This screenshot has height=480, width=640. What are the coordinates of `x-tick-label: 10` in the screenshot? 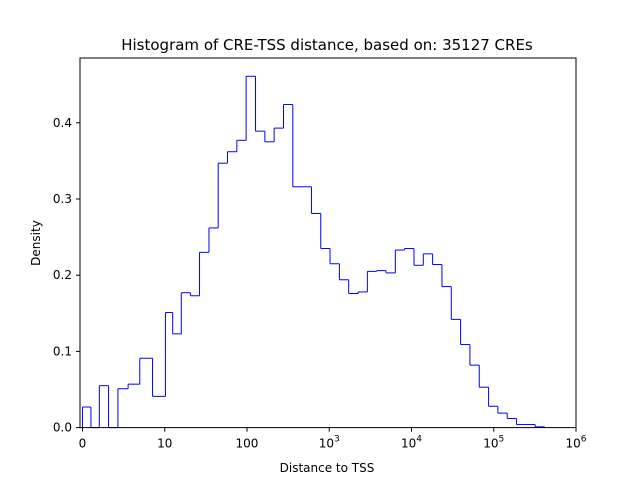 It's located at (164, 444).